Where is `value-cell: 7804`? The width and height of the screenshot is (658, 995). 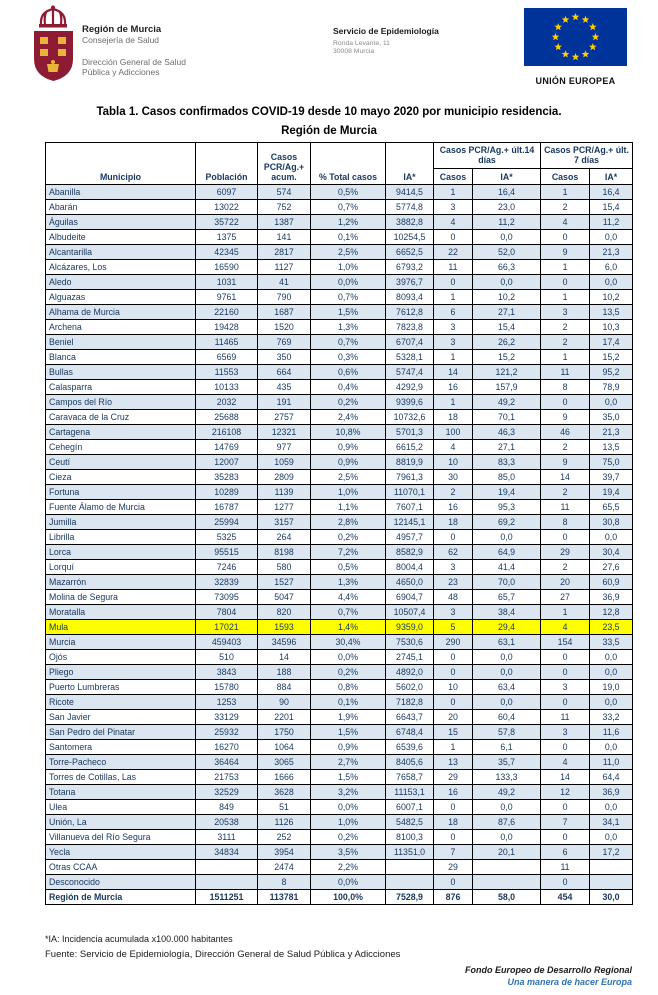
value-cell: 7804 is located at coordinates (226, 612).